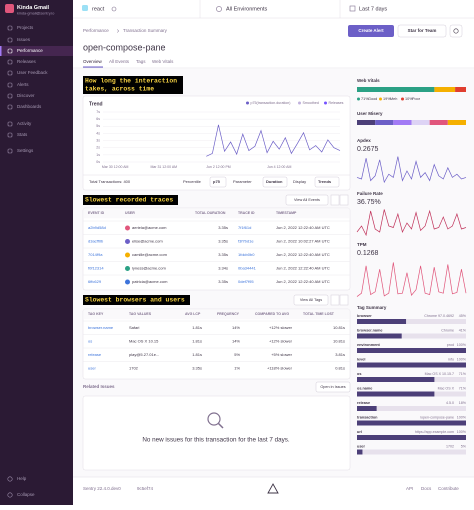  I want to click on nav-item: Help, so click(22, 478).